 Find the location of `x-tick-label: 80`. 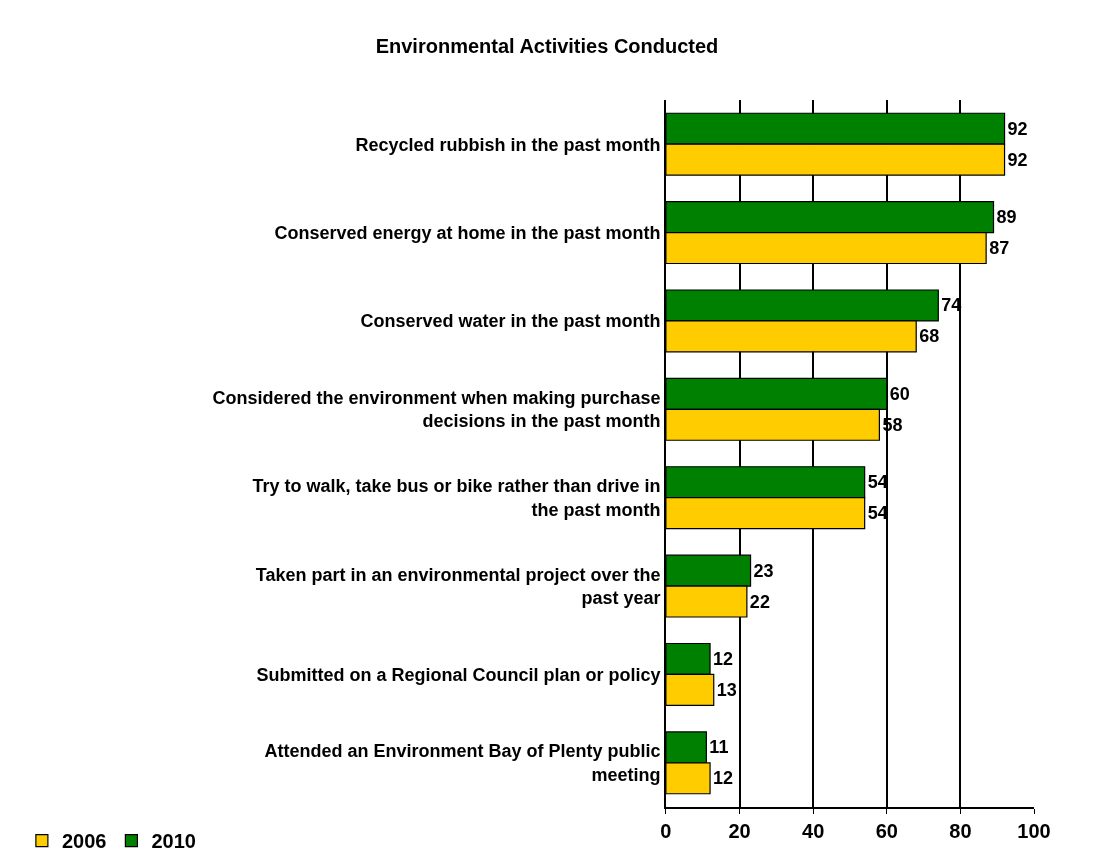

x-tick-label: 80 is located at coordinates (960, 830).